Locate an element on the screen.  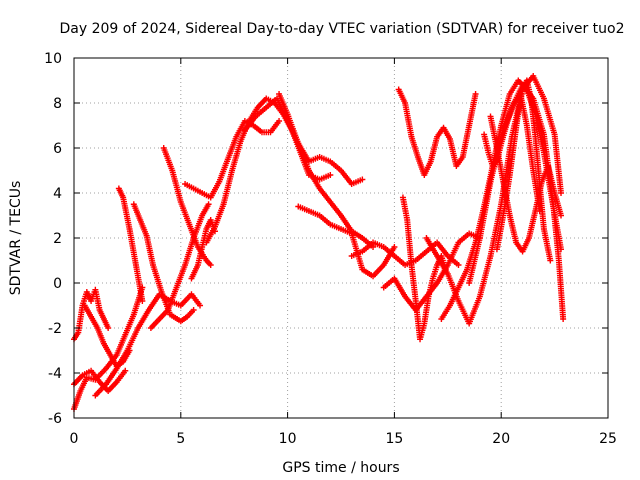
x-tick-label: 10 is located at coordinates (288, 439).